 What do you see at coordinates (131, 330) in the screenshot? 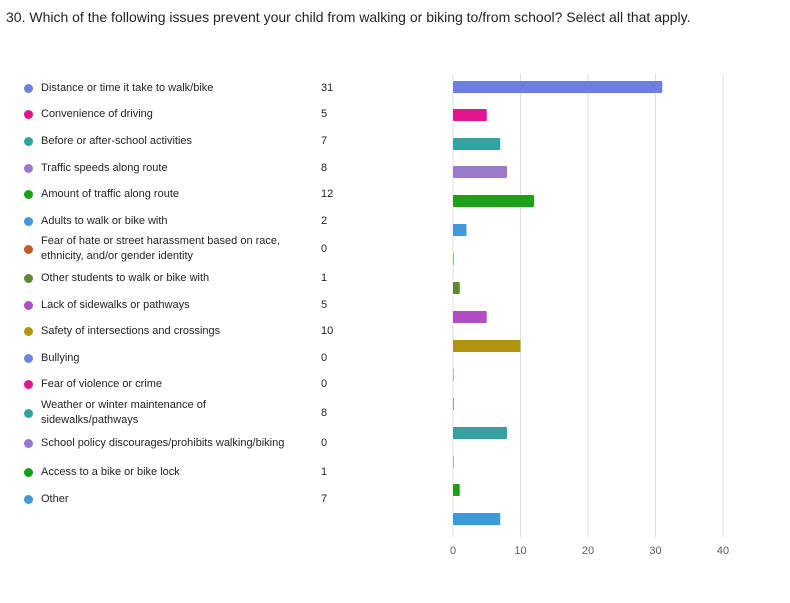
I see `legend-label: Safety of intersections and crossings` at bounding box center [131, 330].